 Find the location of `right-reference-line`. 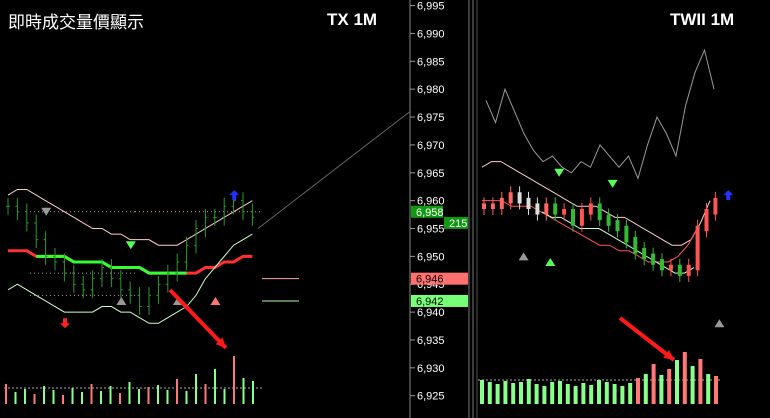

right-reference-line is located at coordinates (600, 114).